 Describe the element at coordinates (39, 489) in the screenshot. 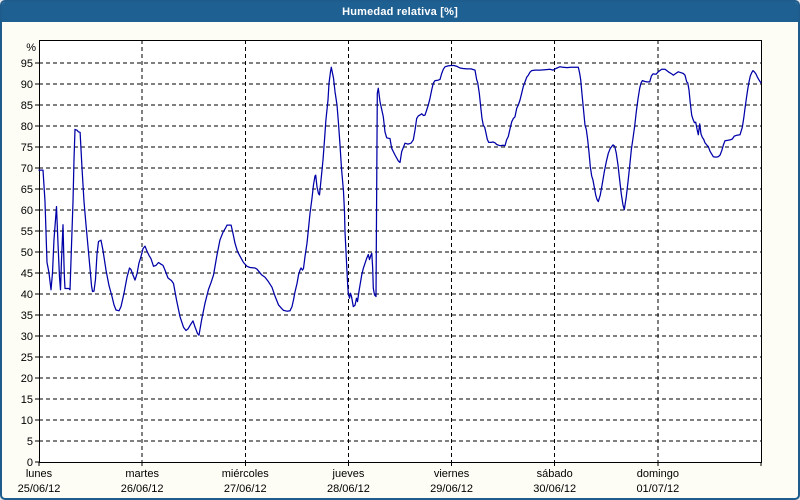

I see `day-date-label: 25/06/12` at that location.